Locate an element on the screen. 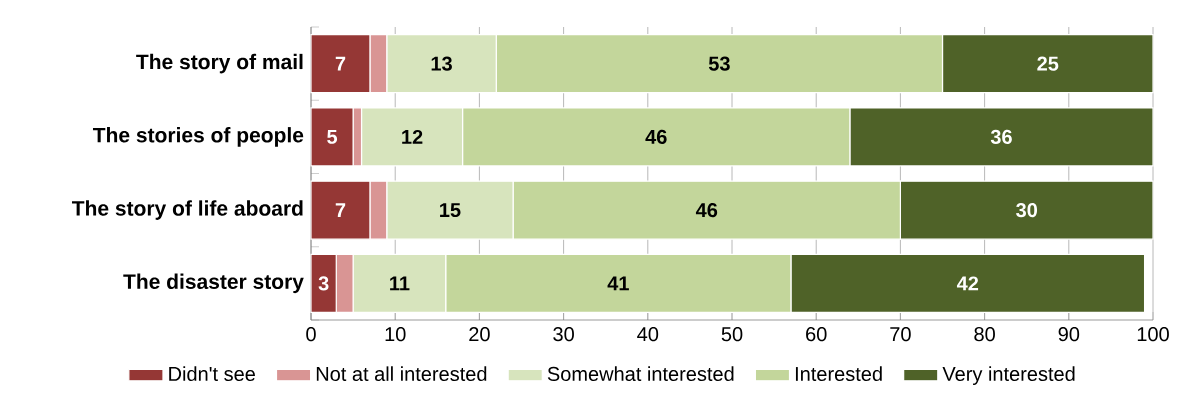 This screenshot has height=414, width=1182. legend-label: Somewhat interested is located at coordinates (640, 374).